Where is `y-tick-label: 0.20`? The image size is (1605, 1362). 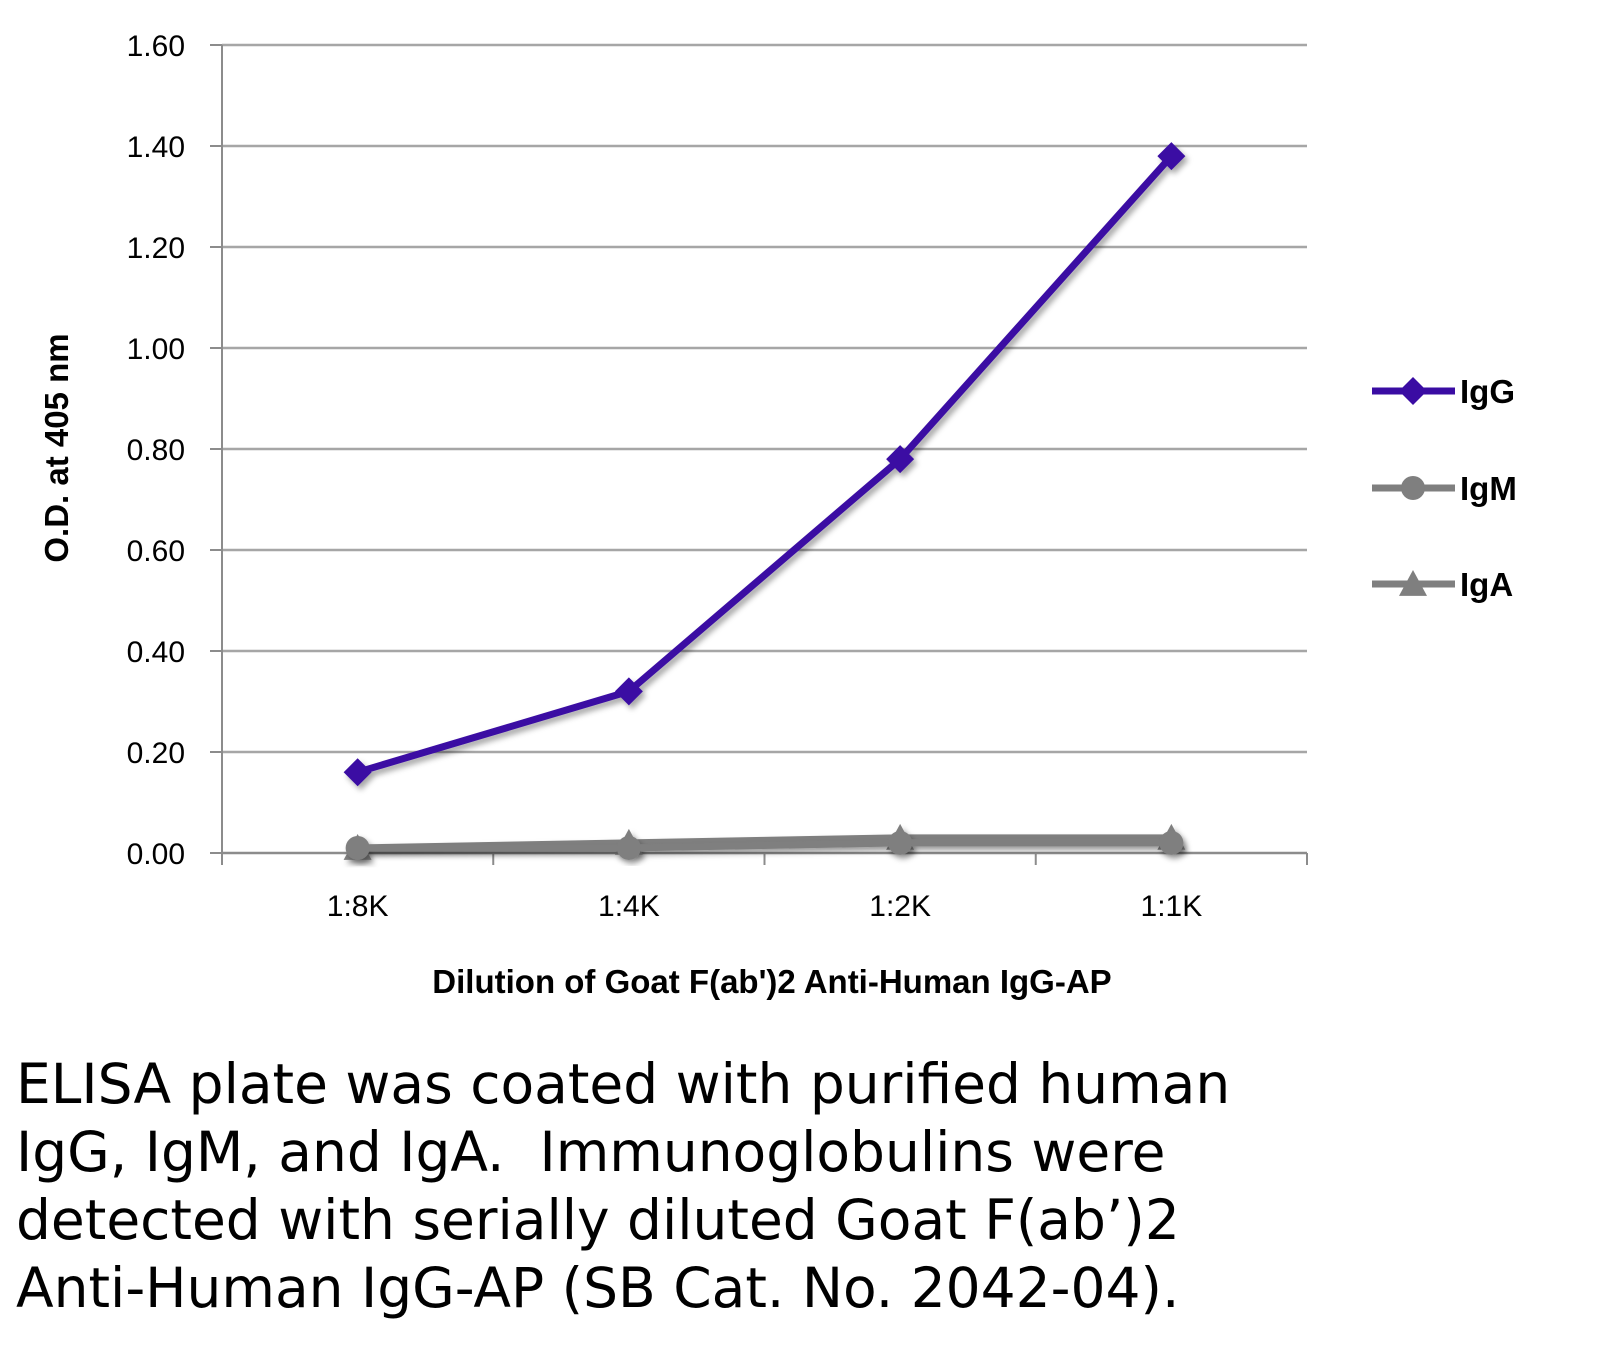 y-tick-label: 0.20 is located at coordinates (156, 753).